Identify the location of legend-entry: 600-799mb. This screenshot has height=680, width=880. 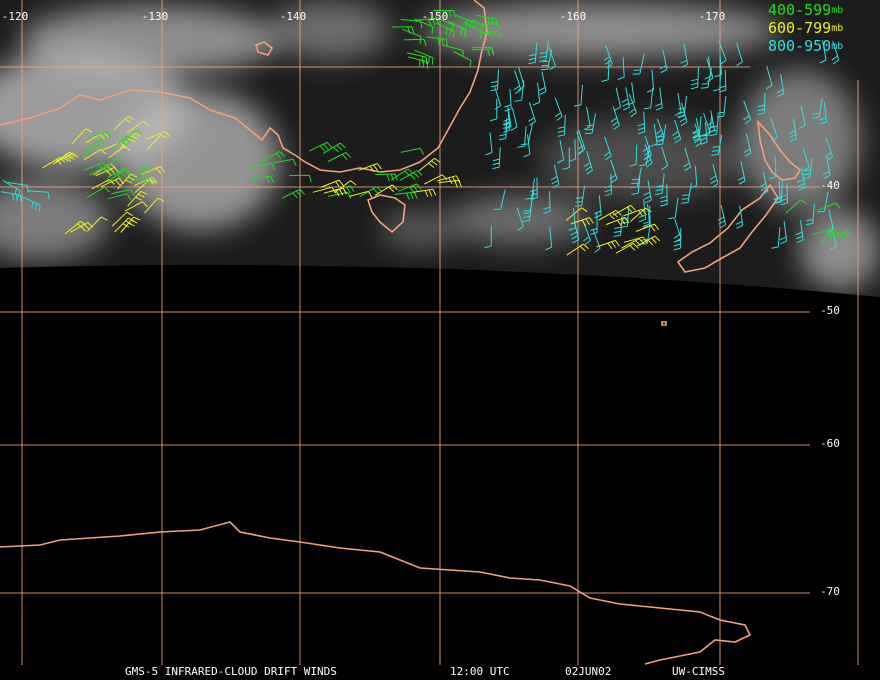
(805, 28).